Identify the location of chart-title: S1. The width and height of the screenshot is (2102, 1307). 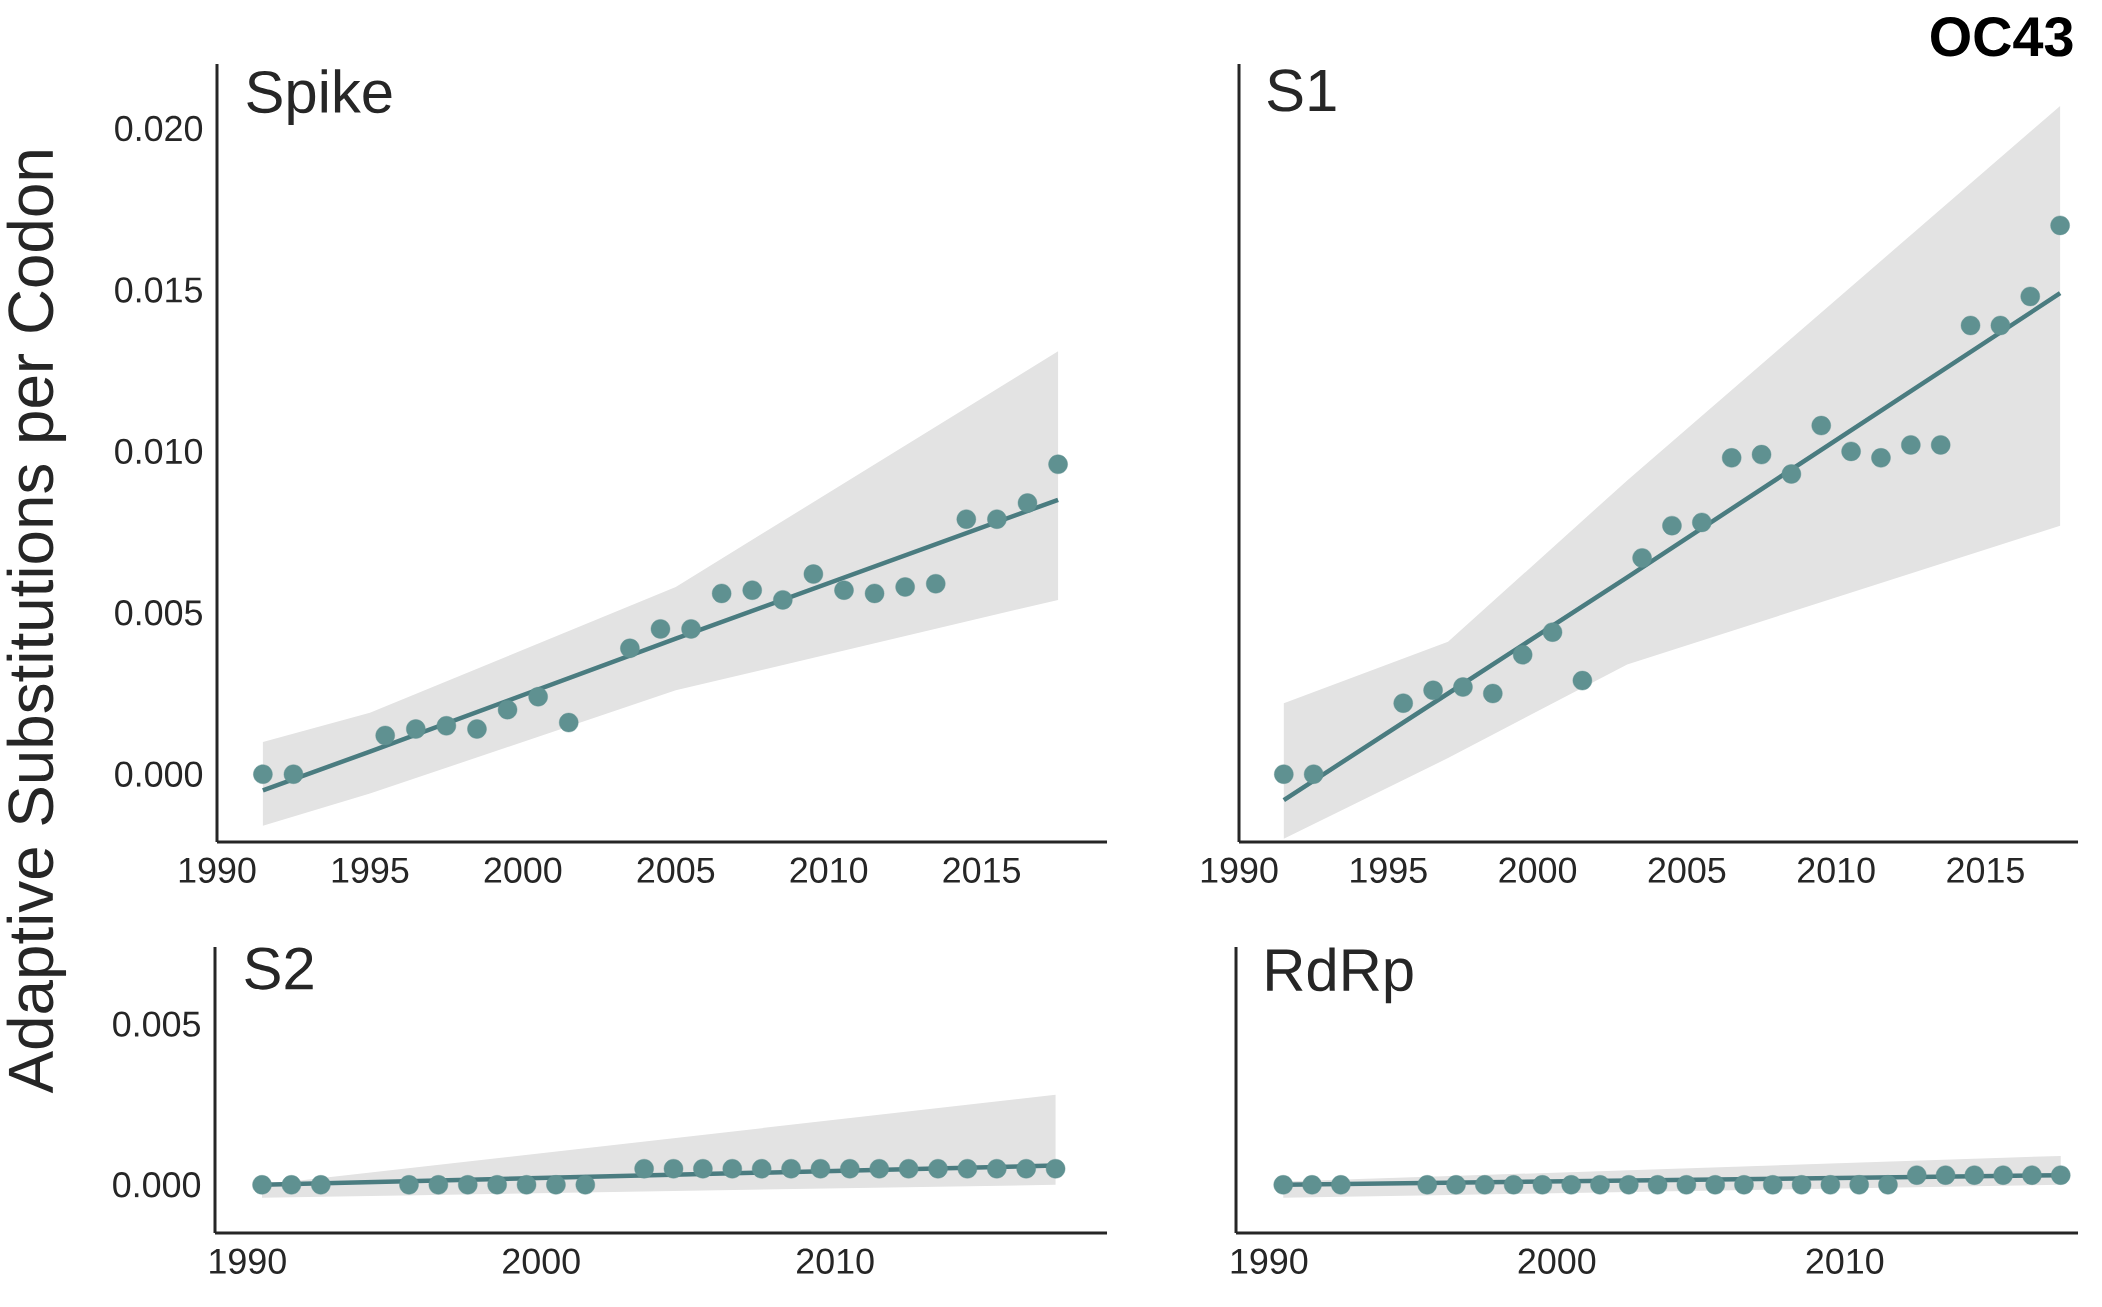
(1301, 90).